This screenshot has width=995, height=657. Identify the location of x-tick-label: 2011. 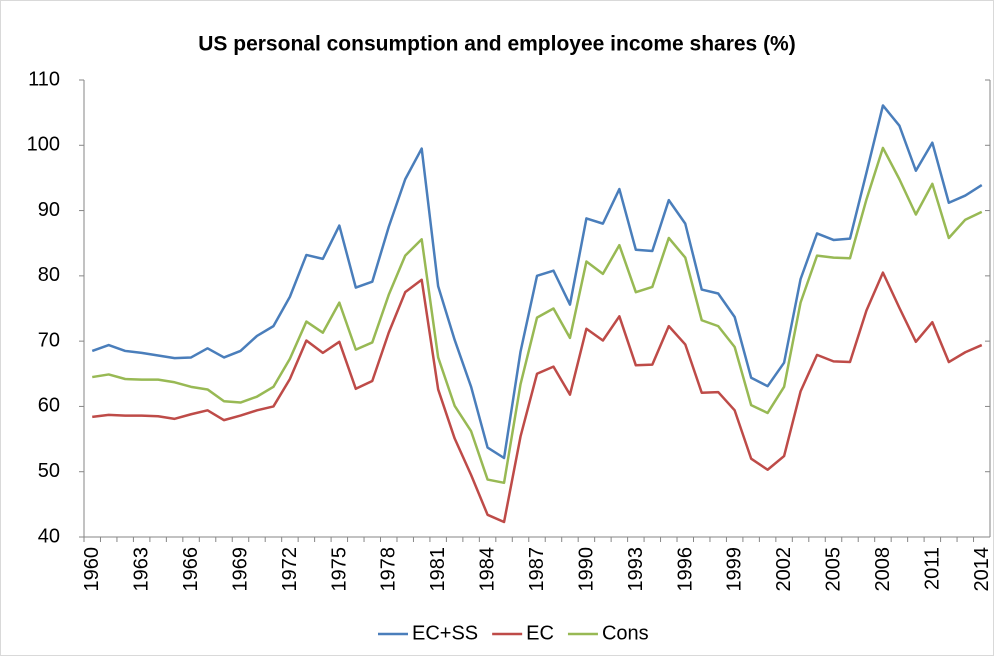
(932, 568).